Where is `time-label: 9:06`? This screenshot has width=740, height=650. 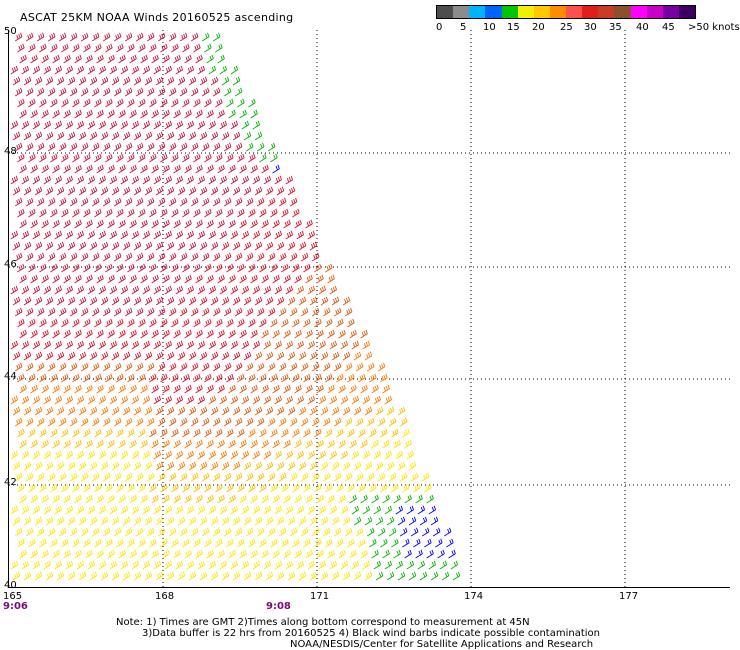
time-label: 9:06 is located at coordinates (15, 606).